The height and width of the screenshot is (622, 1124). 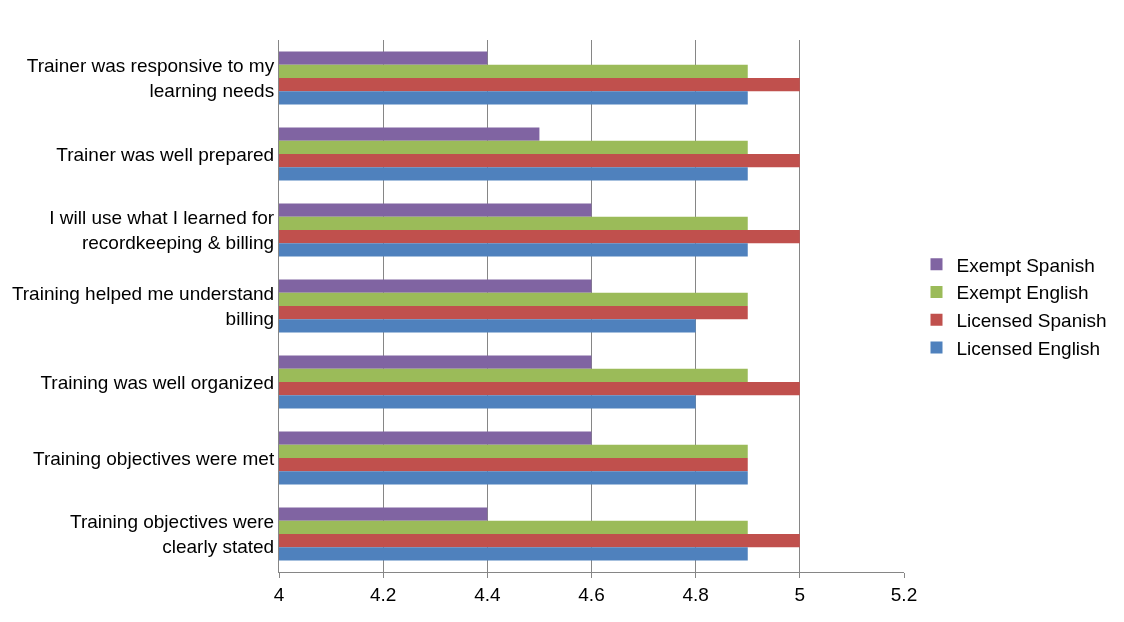 What do you see at coordinates (157, 382) in the screenshot?
I see `y-tick-label: Training was well organized` at bounding box center [157, 382].